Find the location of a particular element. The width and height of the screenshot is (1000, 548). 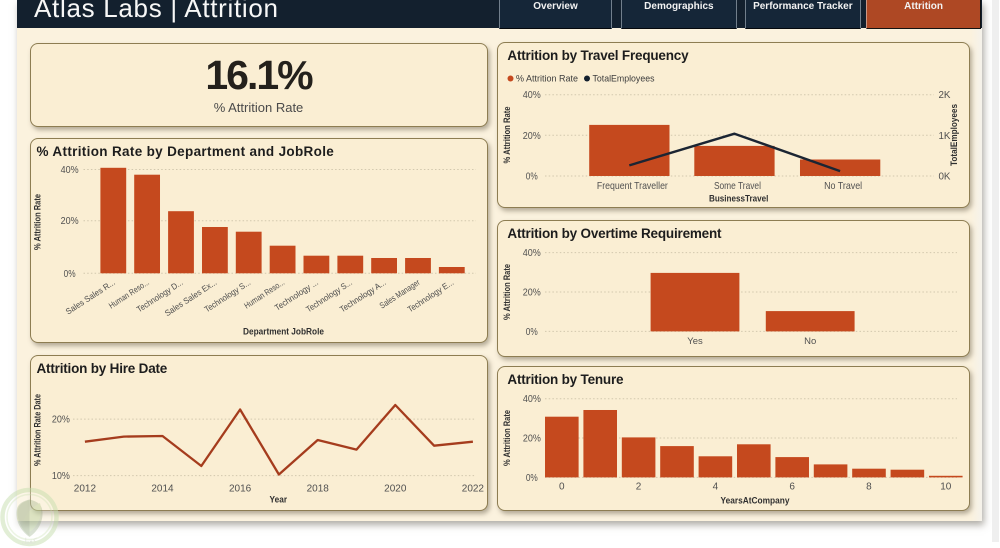

svg-text: كفيل is located at coordinates (29, 541).